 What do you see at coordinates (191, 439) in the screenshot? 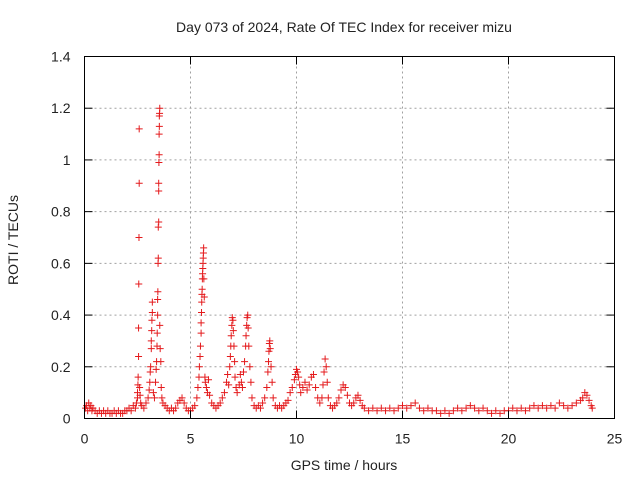
I see `x-tick-label: 5` at bounding box center [191, 439].